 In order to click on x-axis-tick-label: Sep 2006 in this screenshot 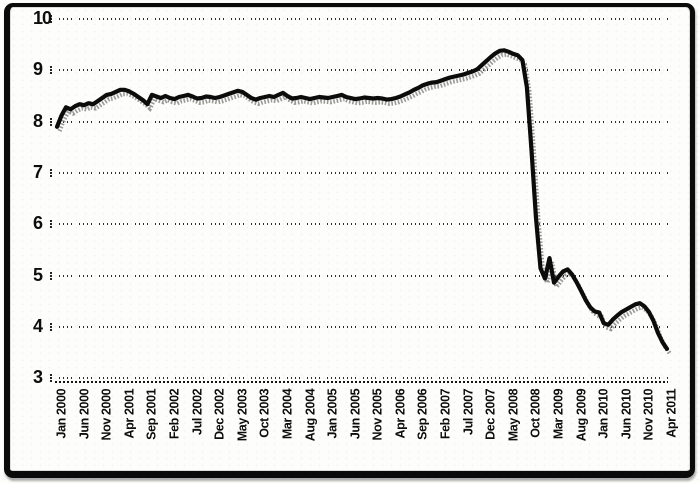, I will do `click(422, 414)`.